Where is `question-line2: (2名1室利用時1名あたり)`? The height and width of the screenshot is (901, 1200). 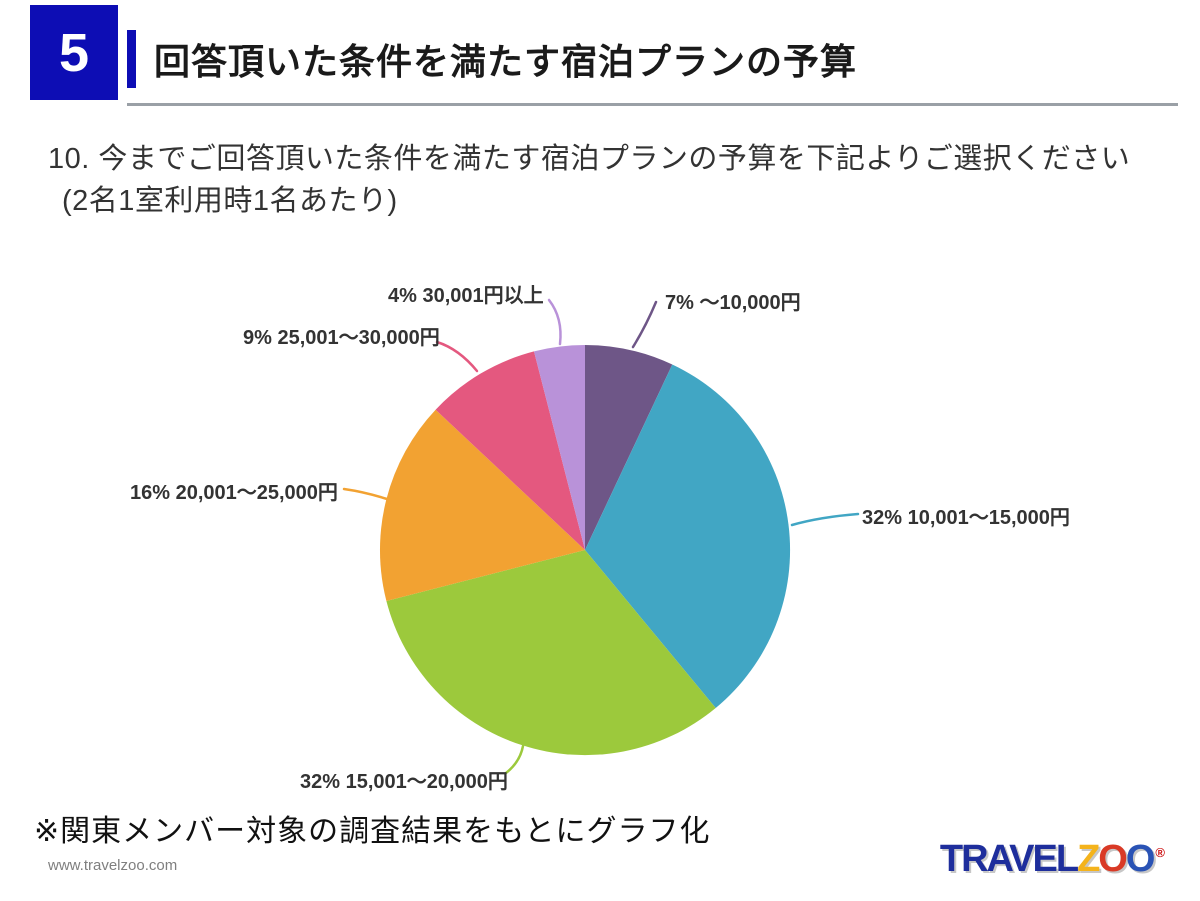
question-line2: (2名1室利用時1名あたり) is located at coordinates (230, 201).